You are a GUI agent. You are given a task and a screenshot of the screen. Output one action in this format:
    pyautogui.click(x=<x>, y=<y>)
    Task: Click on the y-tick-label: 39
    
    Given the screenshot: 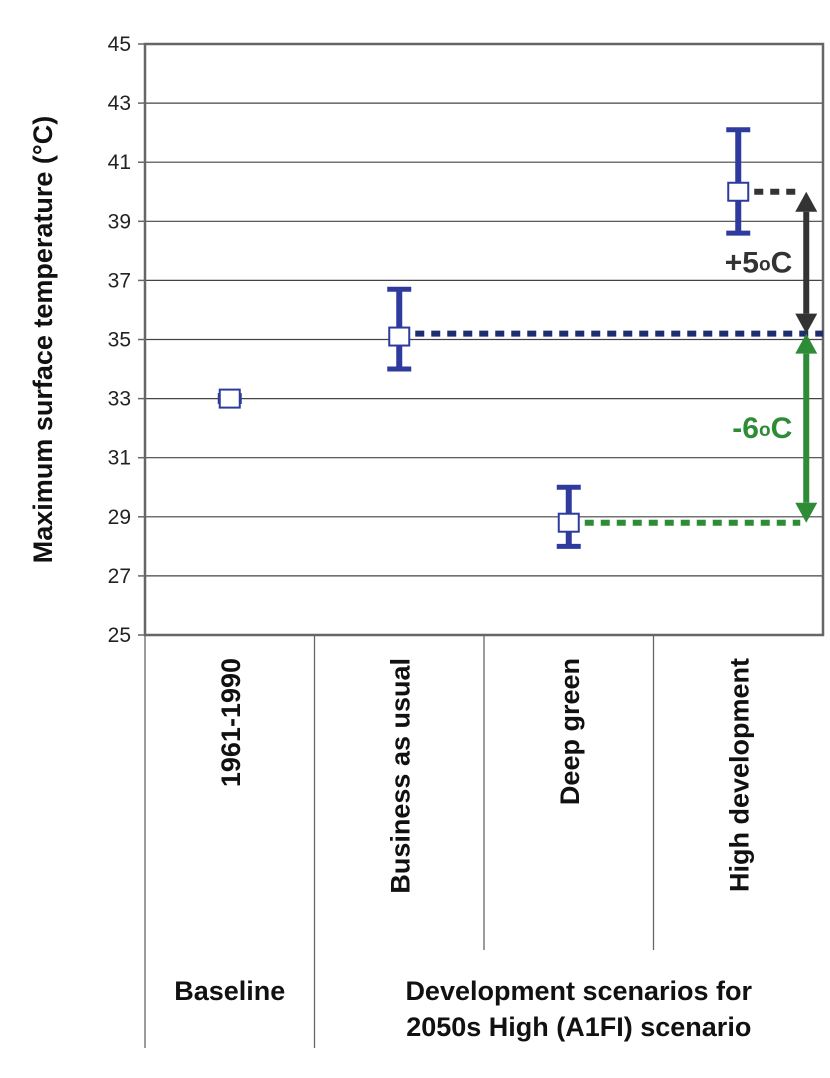 What is the action you would take?
    pyautogui.click(x=119, y=221)
    